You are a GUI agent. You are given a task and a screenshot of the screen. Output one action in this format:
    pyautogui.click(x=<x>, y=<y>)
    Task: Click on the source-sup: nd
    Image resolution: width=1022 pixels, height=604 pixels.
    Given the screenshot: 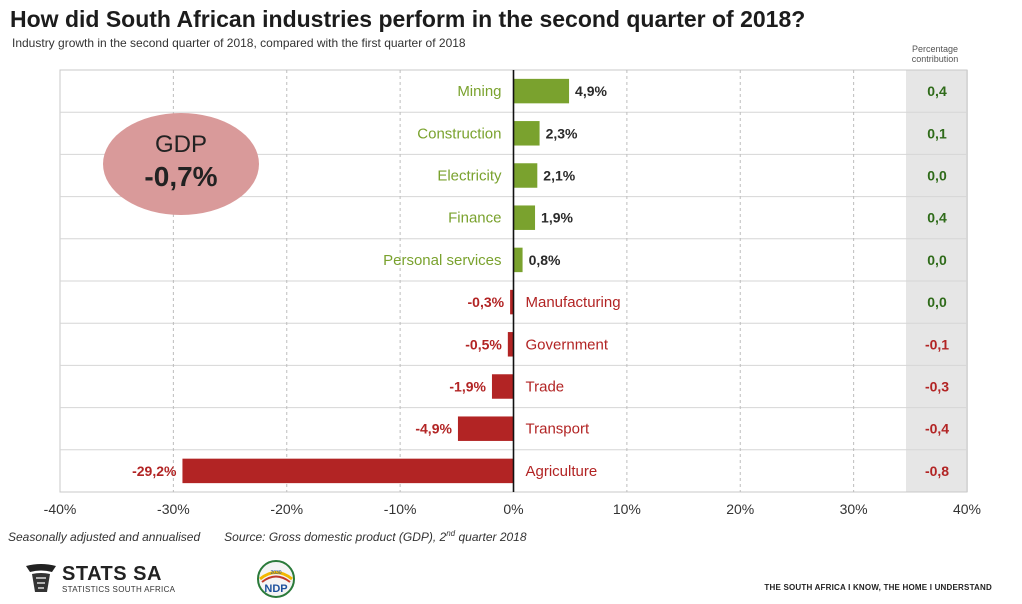 What is the action you would take?
    pyautogui.click(x=451, y=533)
    